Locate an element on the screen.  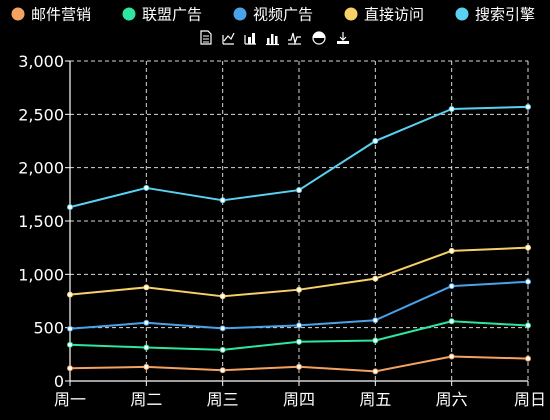
toolbox is located at coordinates (274, 38).